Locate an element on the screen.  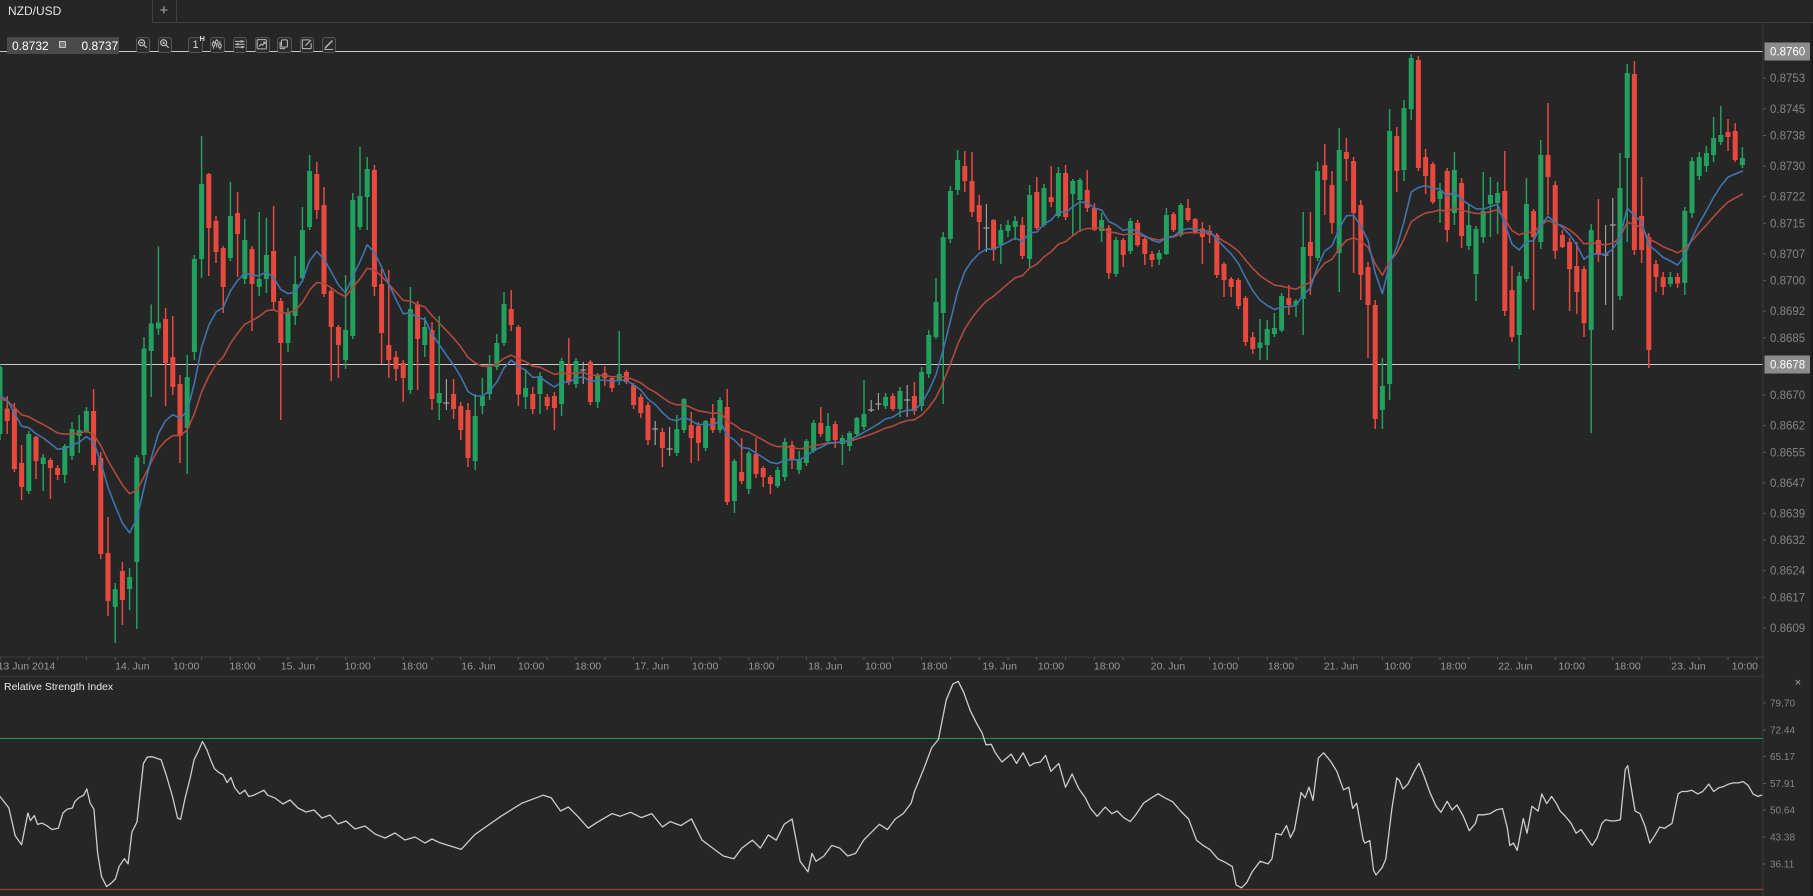
svg-text: 16. Jun is located at coordinates (478, 667).